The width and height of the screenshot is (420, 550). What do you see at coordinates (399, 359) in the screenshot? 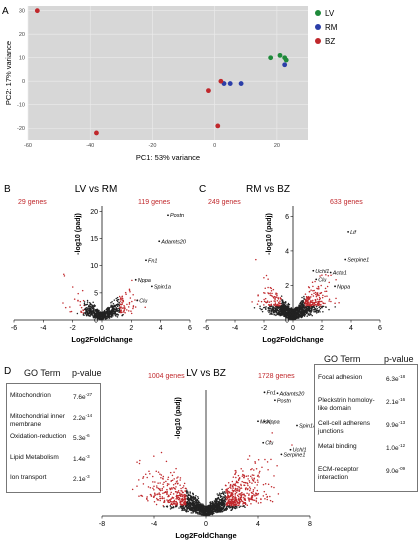
I see `go-right-head-p: p-value` at bounding box center [399, 359].